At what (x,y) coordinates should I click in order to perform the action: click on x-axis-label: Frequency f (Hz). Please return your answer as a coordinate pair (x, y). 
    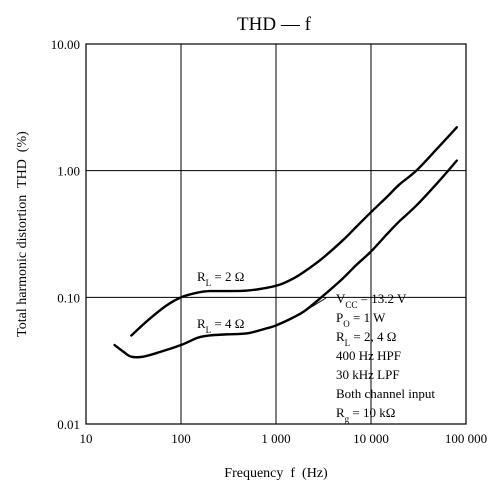
    Looking at the image, I should click on (276, 473).